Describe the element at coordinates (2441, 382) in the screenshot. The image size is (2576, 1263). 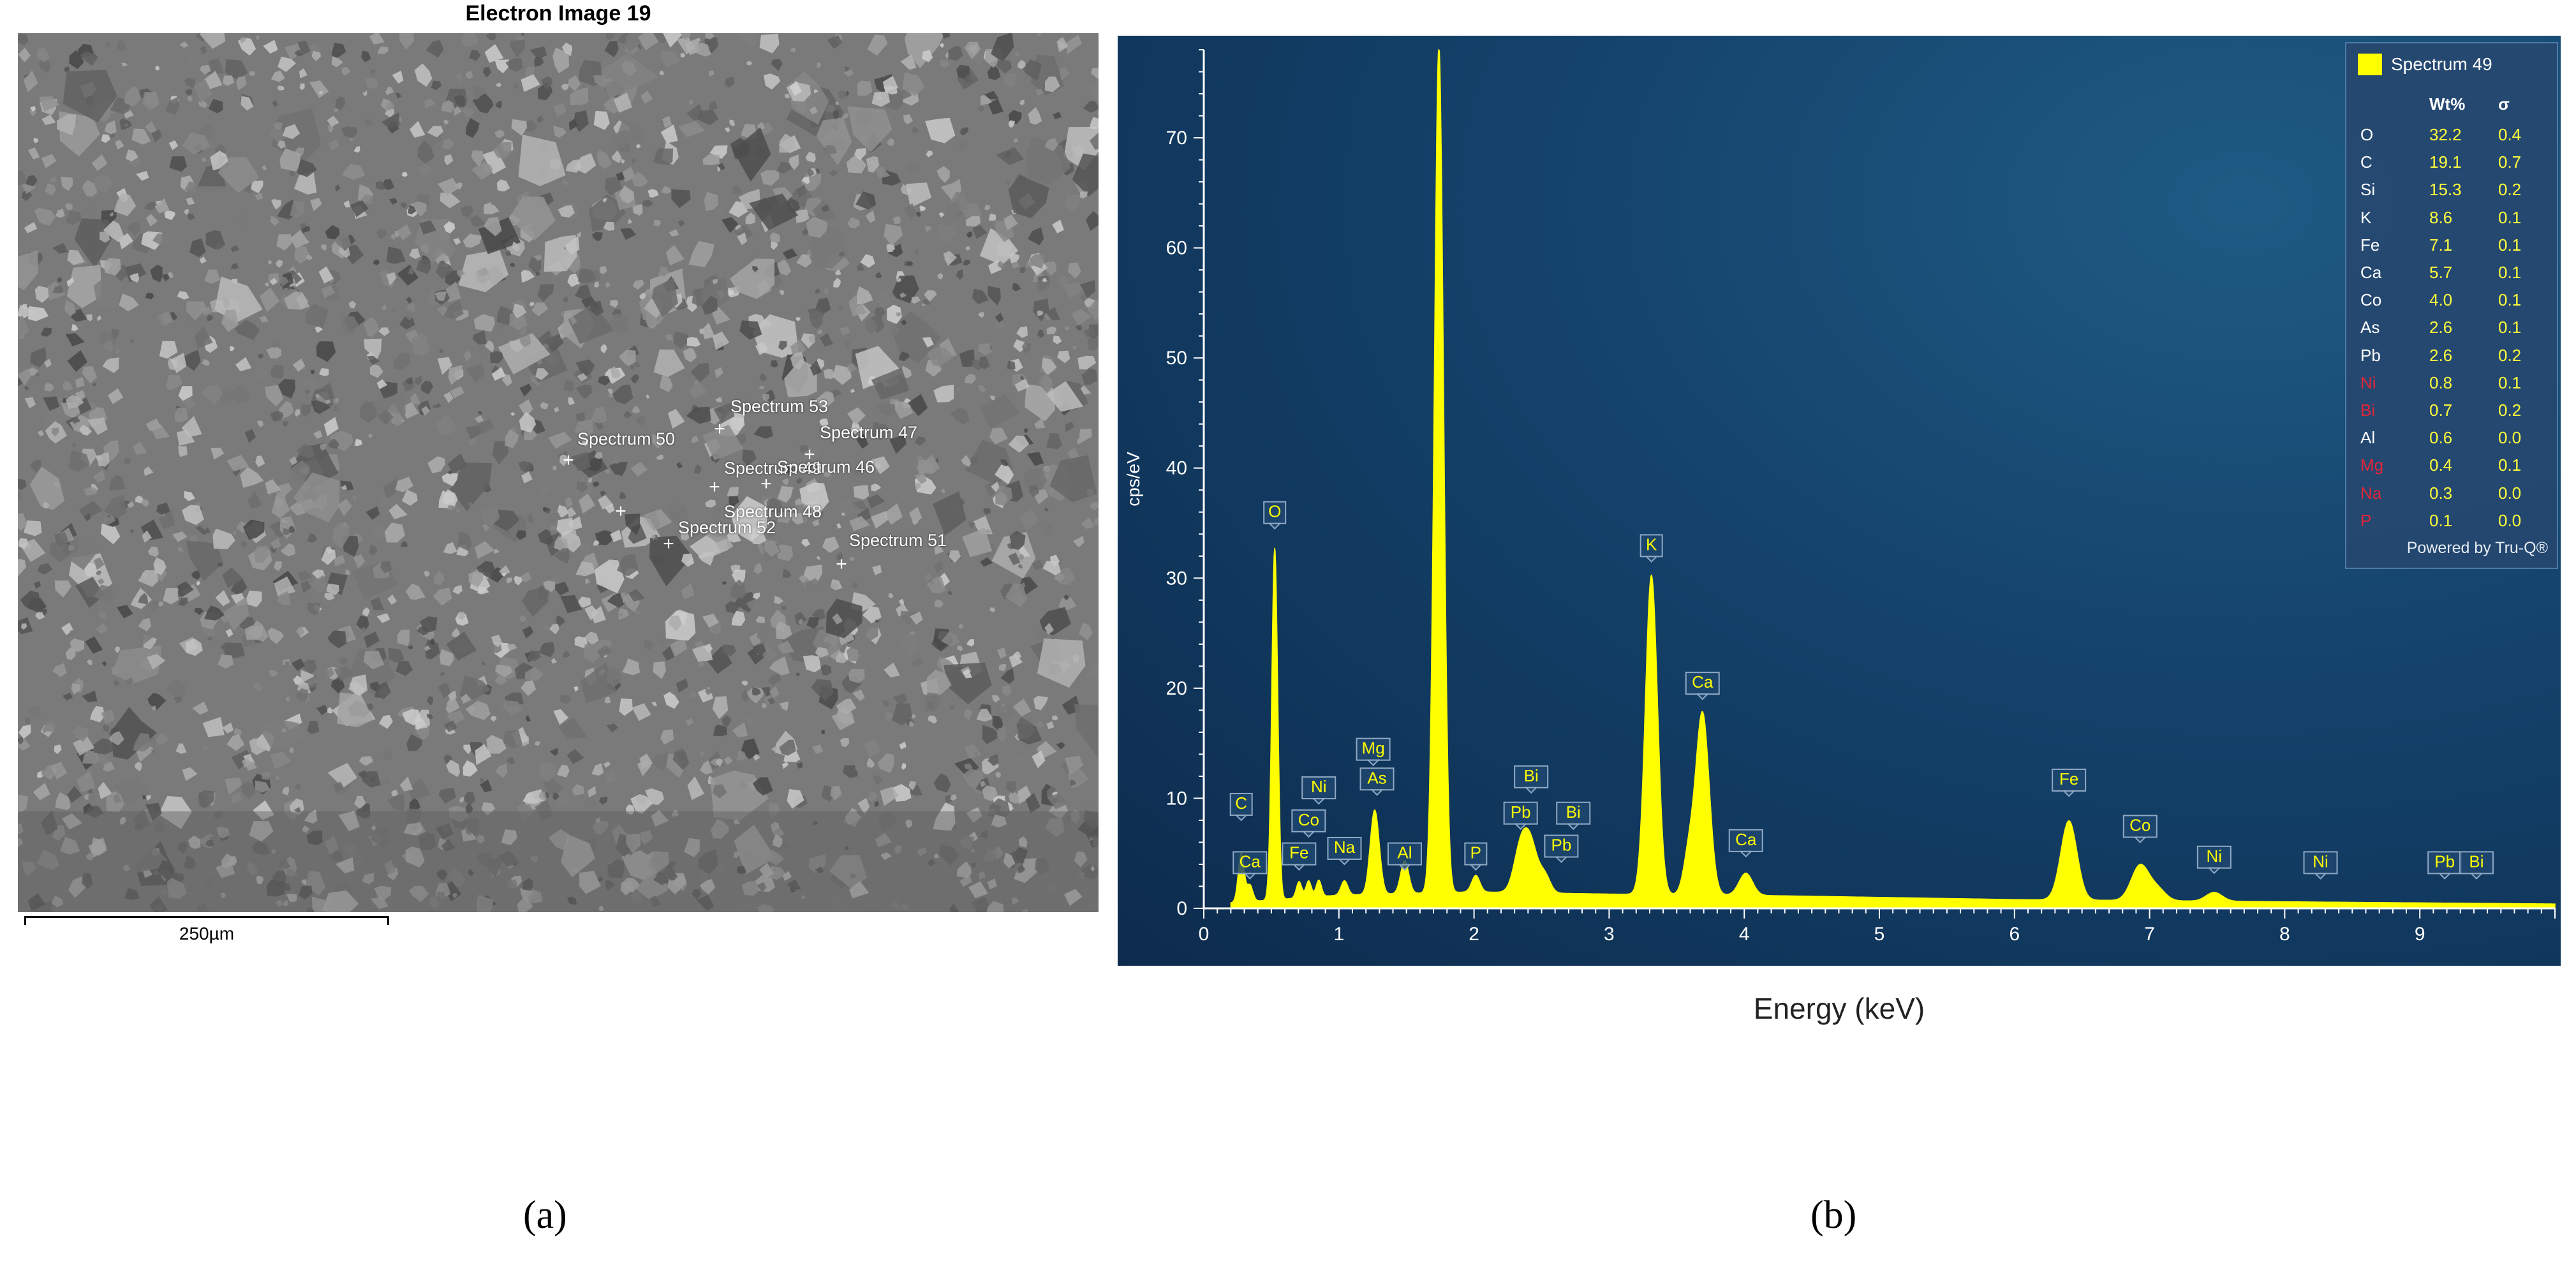
I see `legend-wt-value: 0.8` at that location.